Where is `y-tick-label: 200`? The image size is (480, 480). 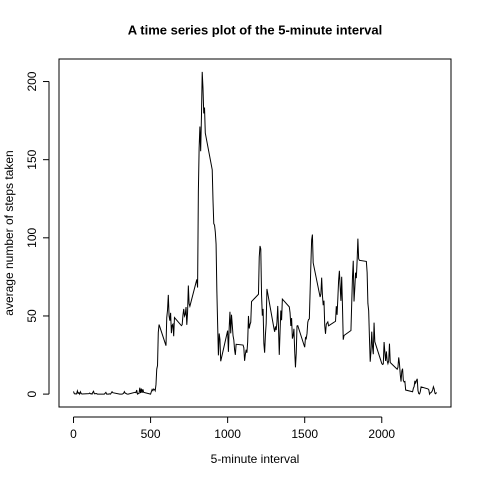 y-tick-label: 200 is located at coordinates (32, 81).